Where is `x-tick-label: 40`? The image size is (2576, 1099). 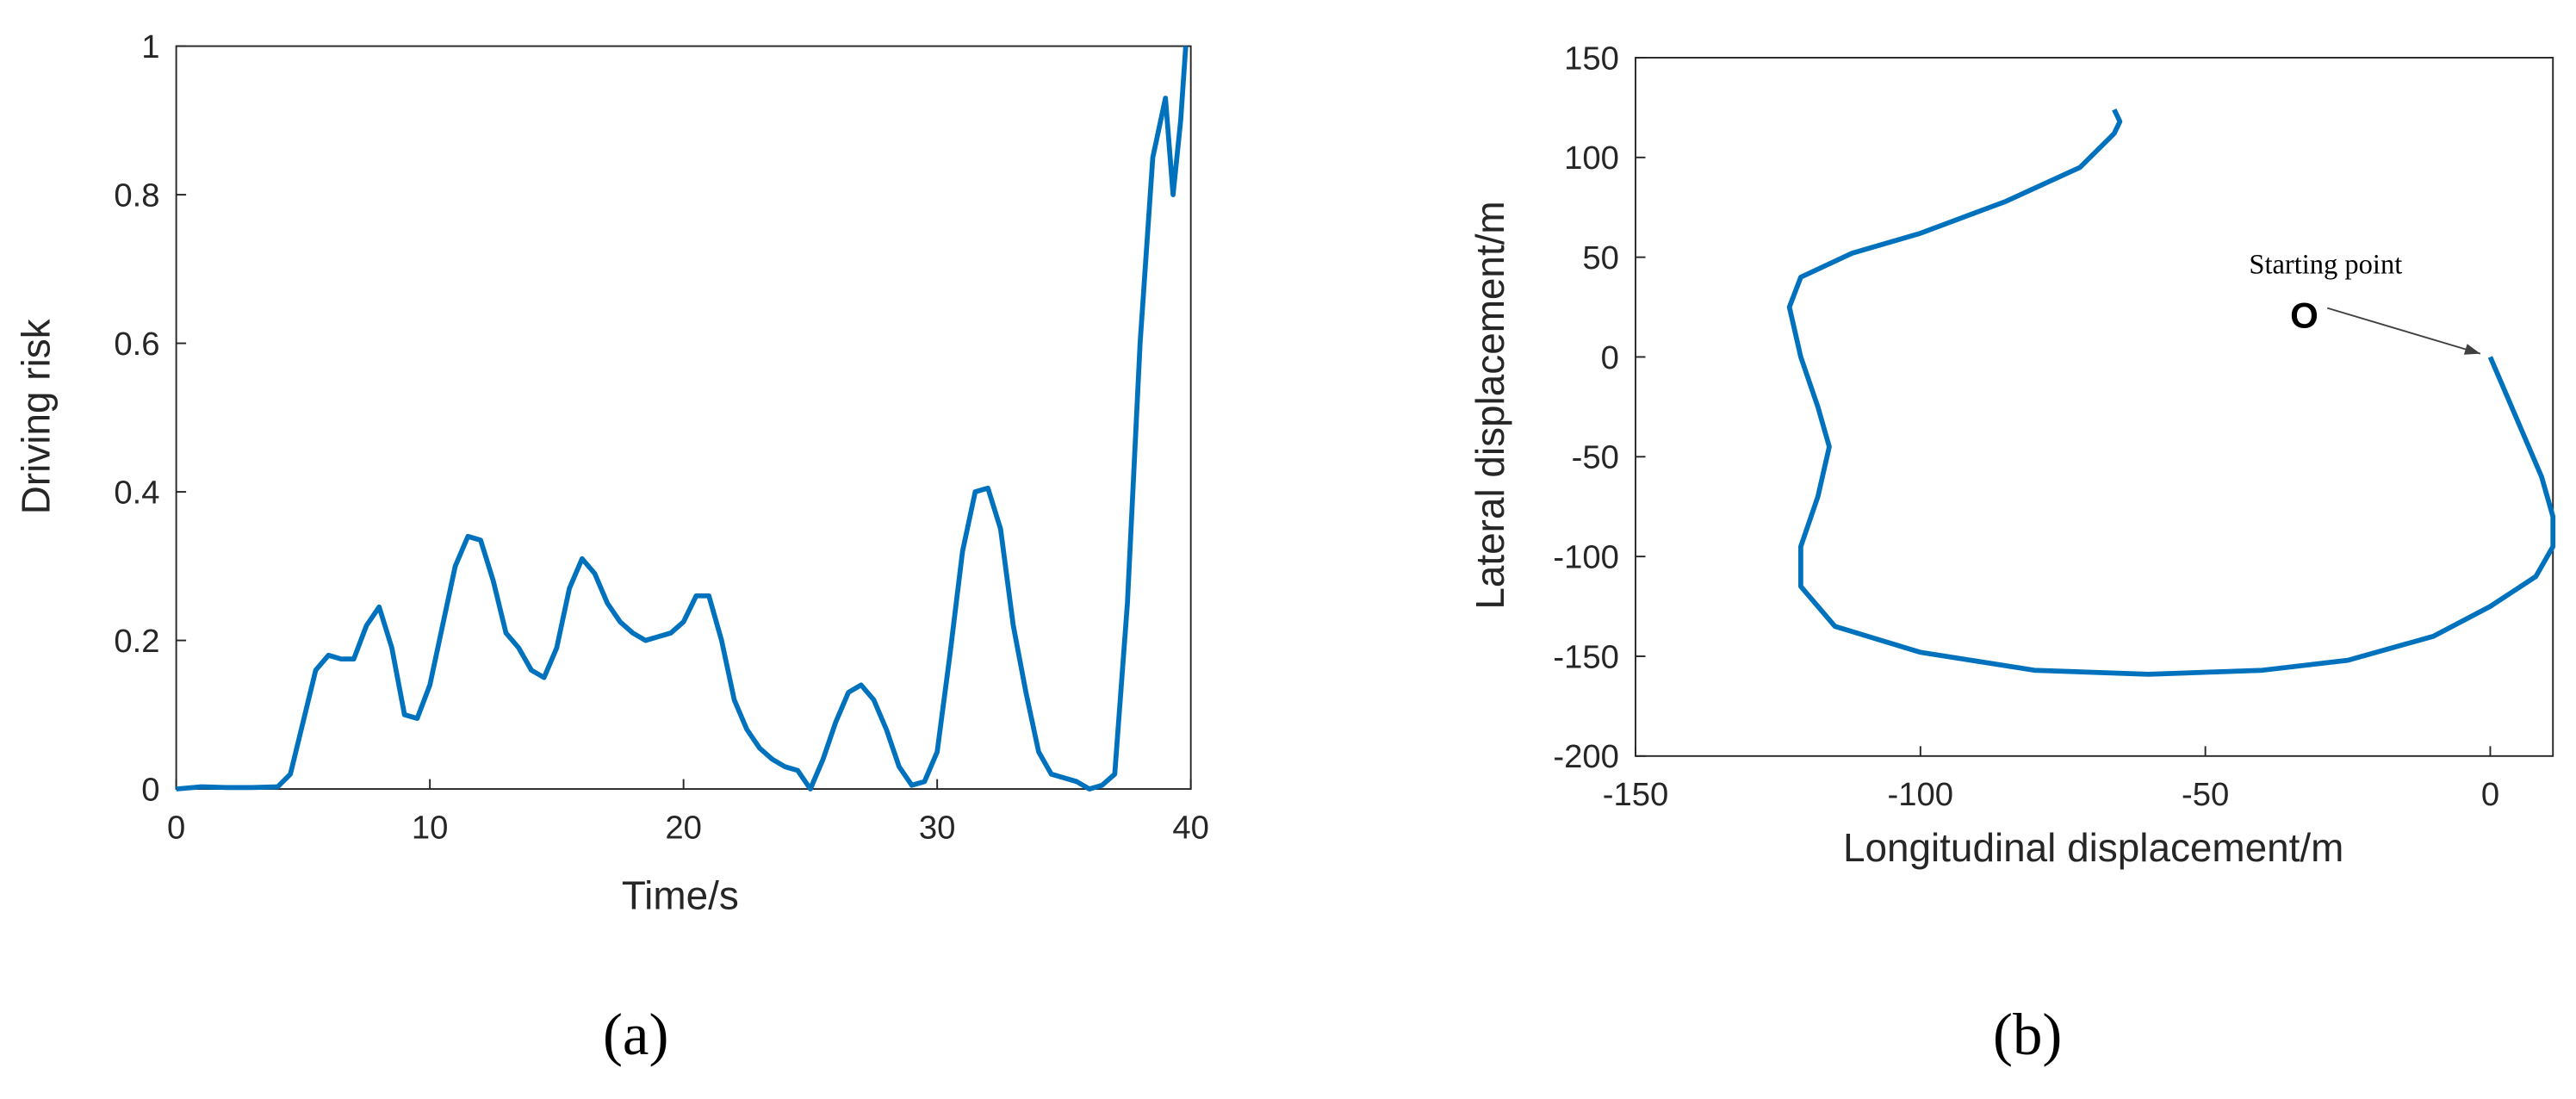 x-tick-label: 40 is located at coordinates (1191, 827).